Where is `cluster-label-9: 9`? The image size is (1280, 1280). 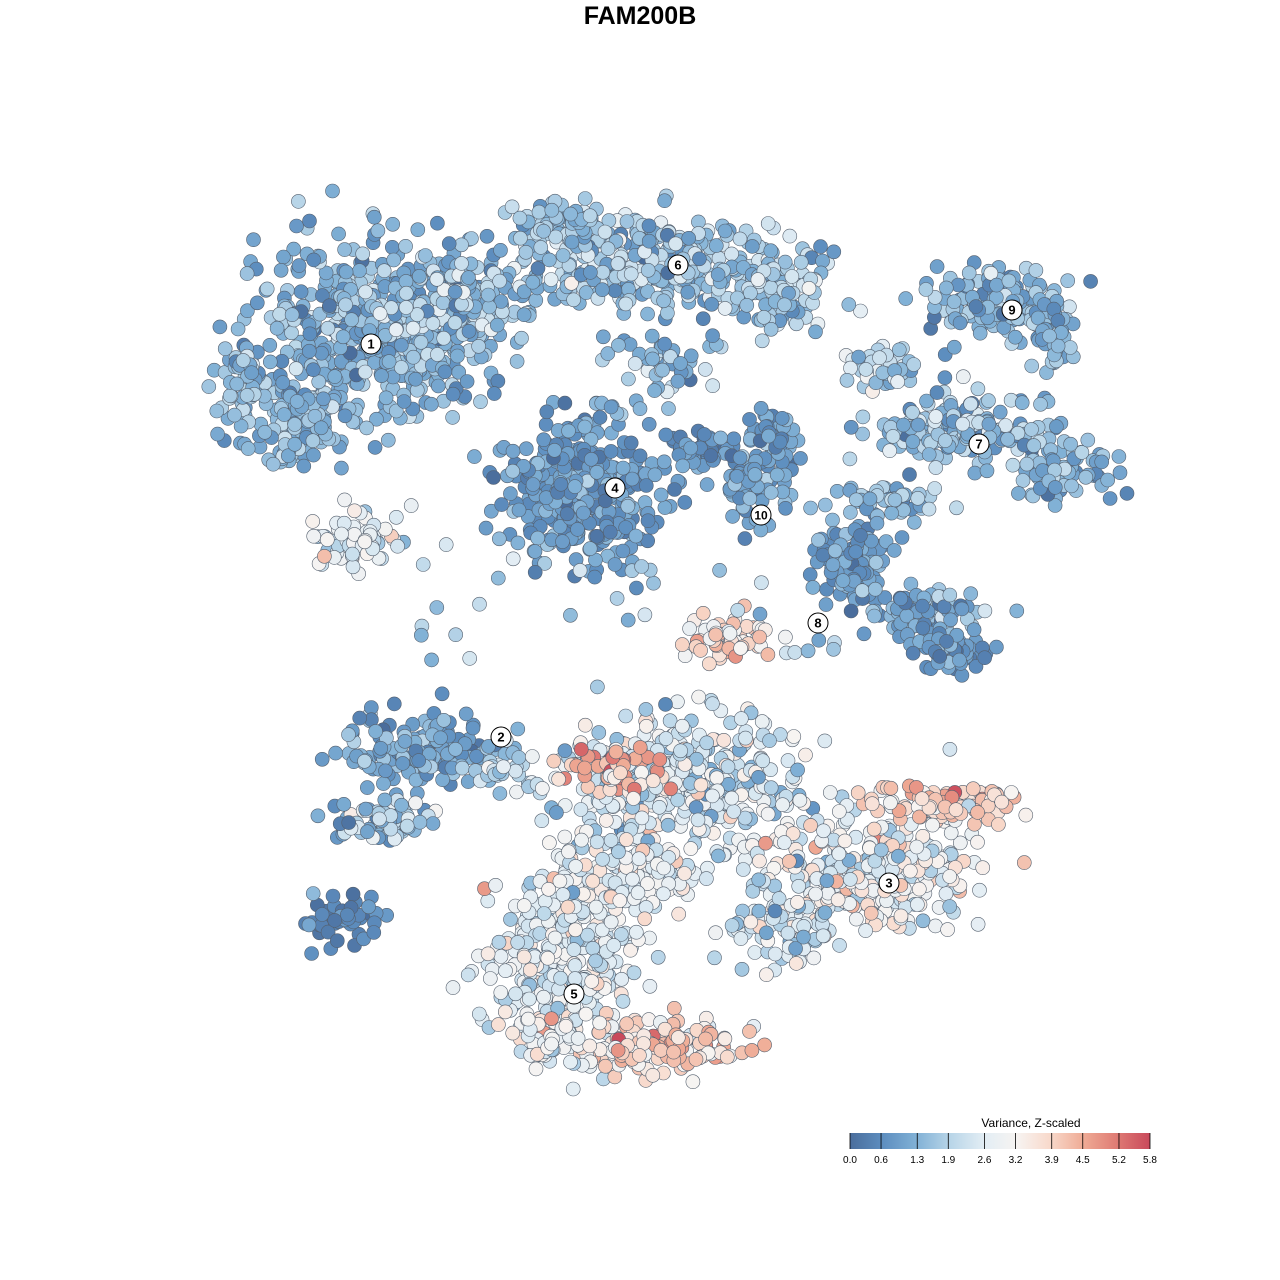
cluster-label-9: 9 is located at coordinates (1012, 310).